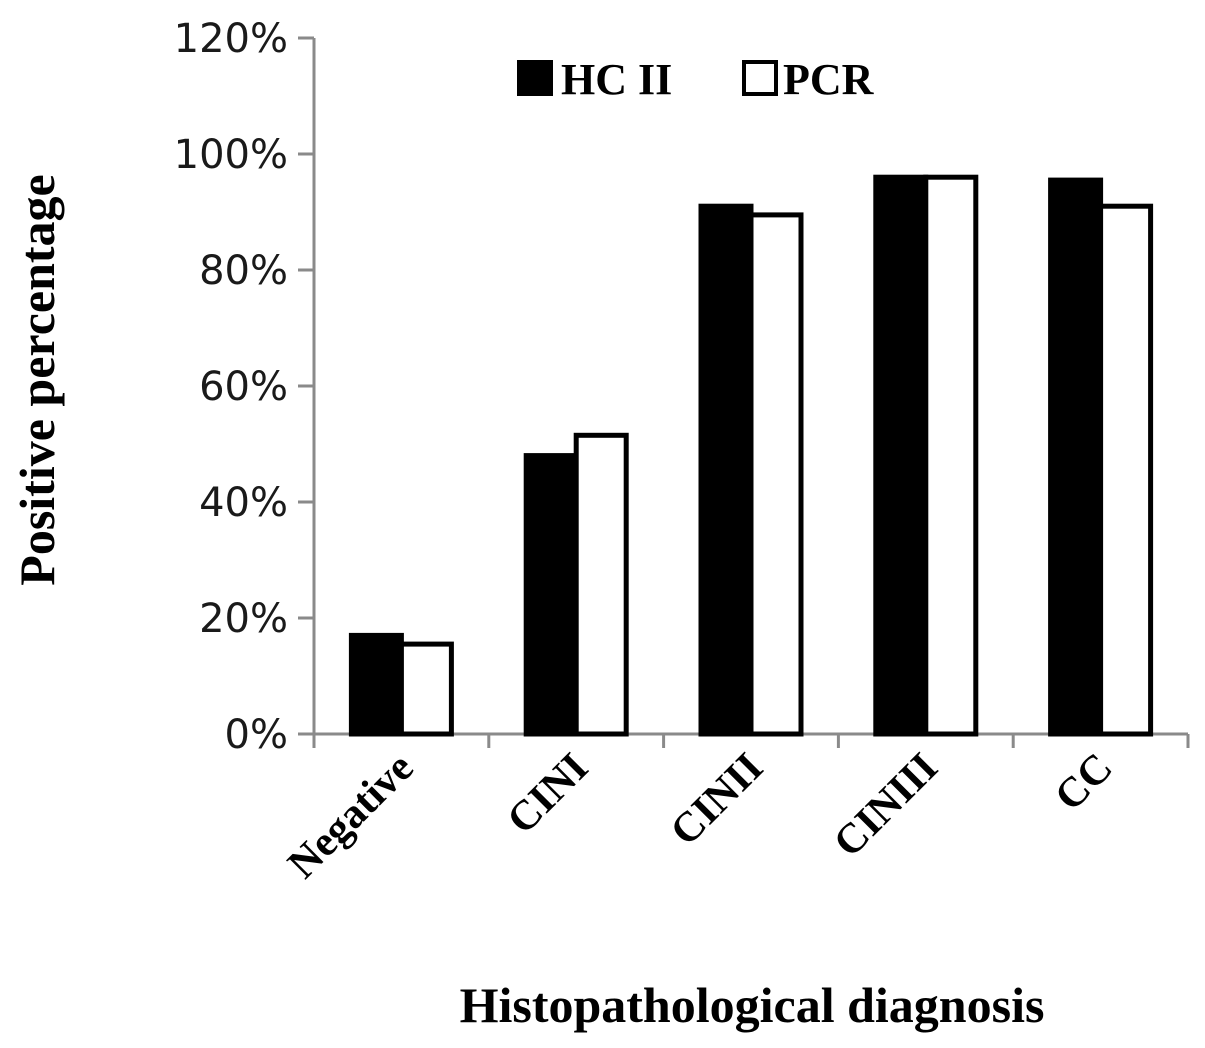 This screenshot has width=1205, height=1048. Describe the element at coordinates (726, 470) in the screenshot. I see `bar-hcii-cinii` at that location.